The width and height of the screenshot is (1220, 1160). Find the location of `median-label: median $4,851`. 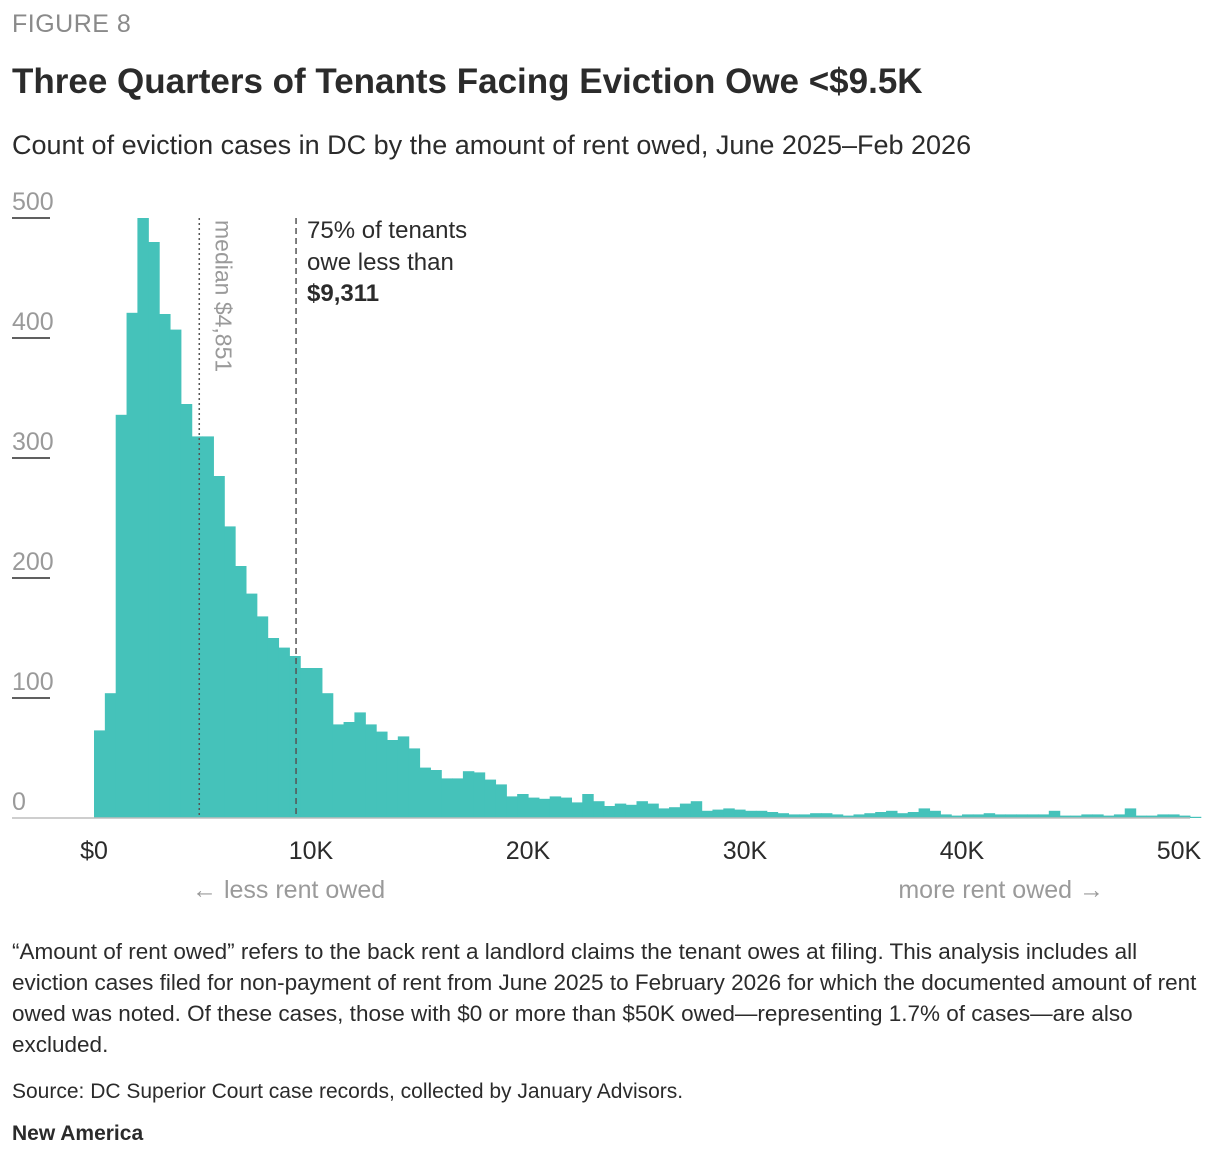

median-label: median $4,851 is located at coordinates (223, 296).